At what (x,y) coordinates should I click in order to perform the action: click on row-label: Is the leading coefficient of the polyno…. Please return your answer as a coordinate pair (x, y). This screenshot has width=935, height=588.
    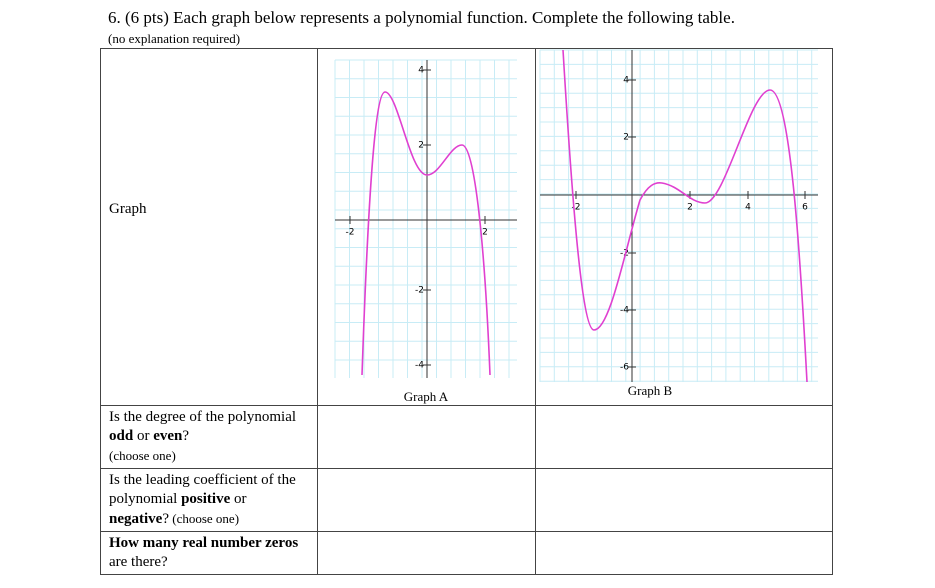
    Looking at the image, I should click on (209, 500).